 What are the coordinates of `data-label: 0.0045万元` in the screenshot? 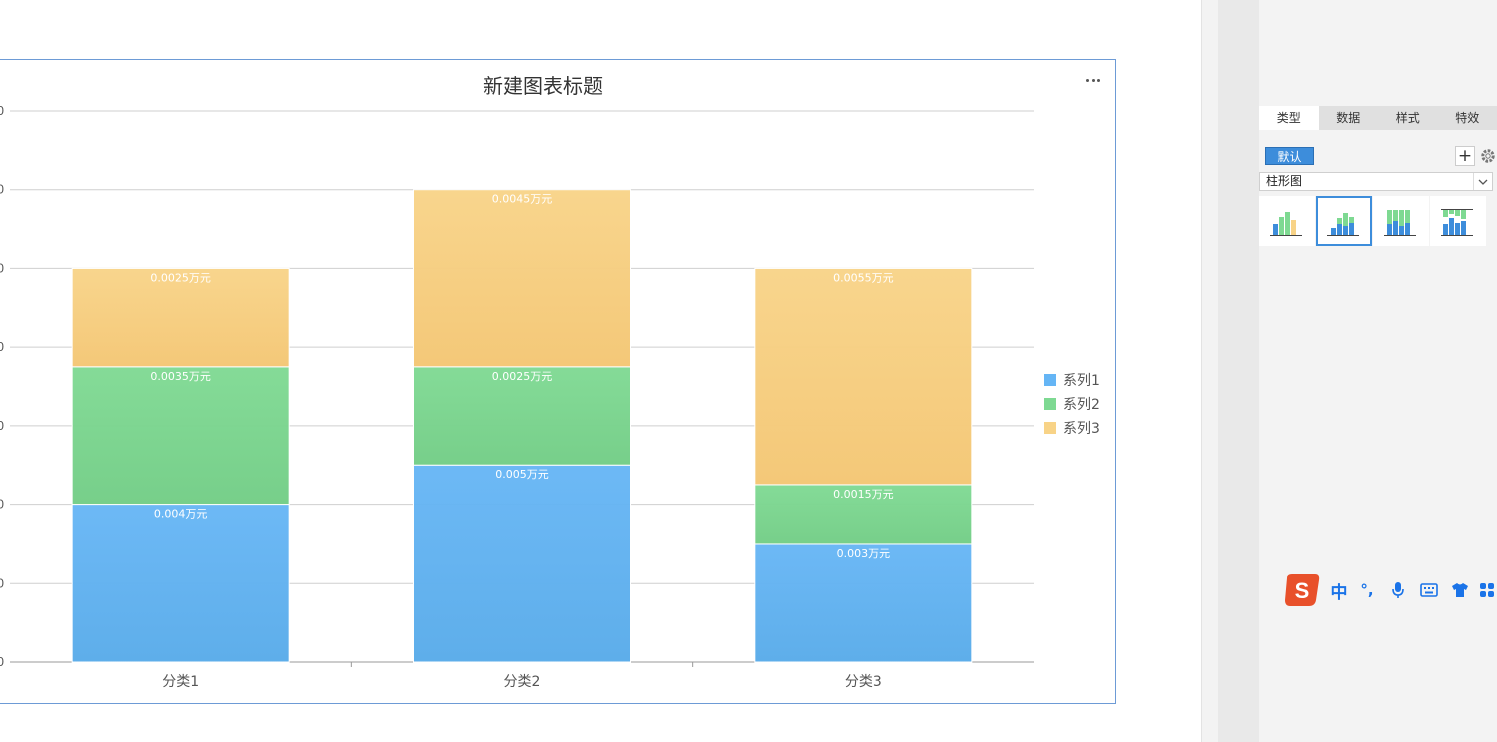 It's located at (522, 199).